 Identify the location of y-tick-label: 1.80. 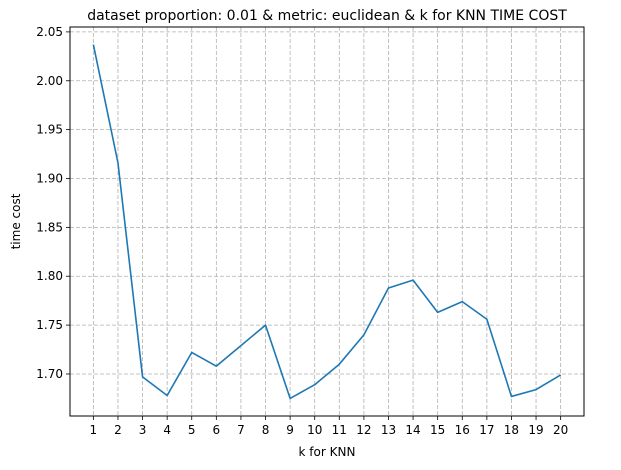
(49, 276).